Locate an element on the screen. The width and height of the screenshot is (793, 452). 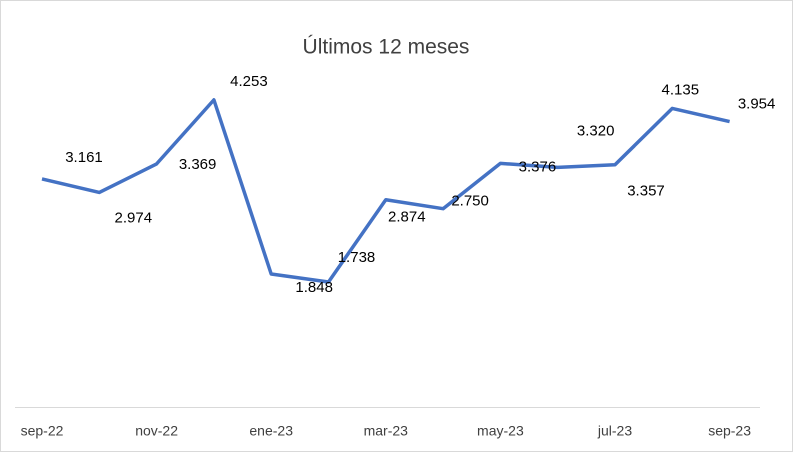
data-label: 1.738 is located at coordinates (357, 257).